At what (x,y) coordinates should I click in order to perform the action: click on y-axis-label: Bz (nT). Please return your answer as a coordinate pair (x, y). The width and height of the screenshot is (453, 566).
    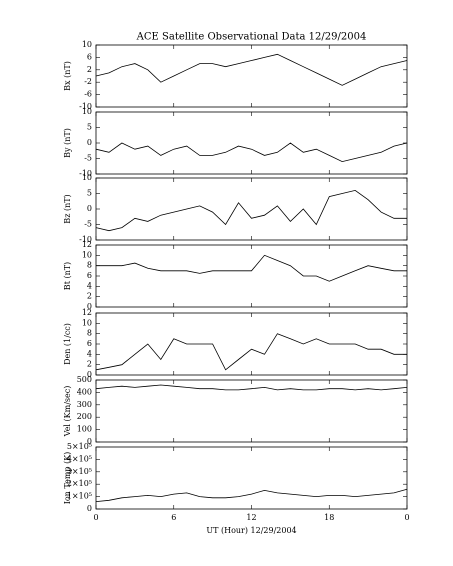
    Looking at the image, I should click on (67, 208).